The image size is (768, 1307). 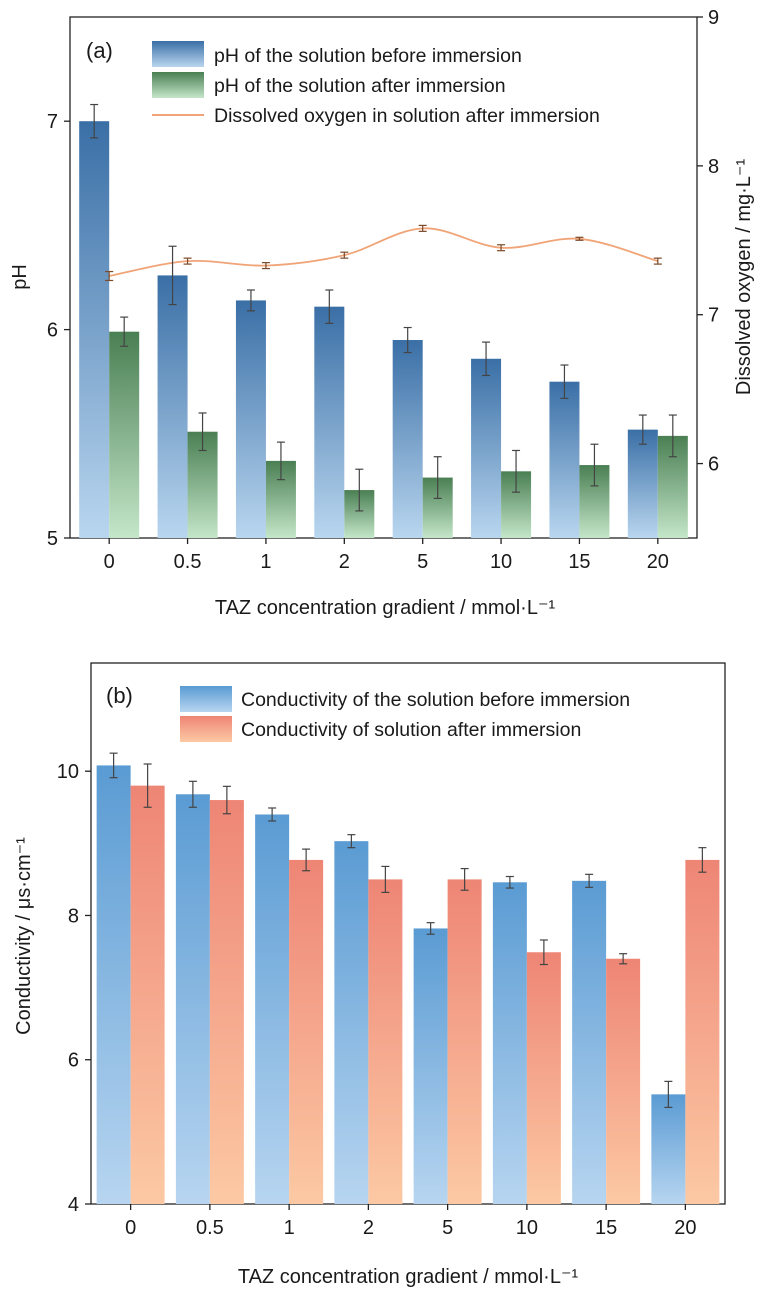 What do you see at coordinates (99, 50) in the screenshot?
I see `panel-a-label: (a)` at bounding box center [99, 50].